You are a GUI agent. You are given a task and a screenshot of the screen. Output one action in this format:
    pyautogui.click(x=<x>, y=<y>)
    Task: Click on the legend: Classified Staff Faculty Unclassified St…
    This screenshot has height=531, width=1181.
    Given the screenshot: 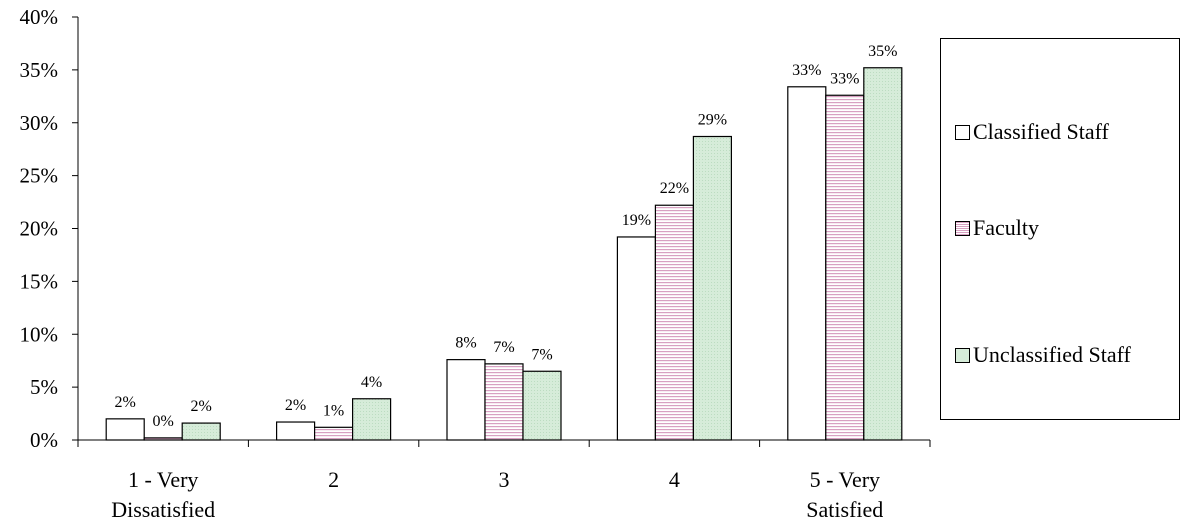 What is the action you would take?
    pyautogui.click(x=1060, y=229)
    